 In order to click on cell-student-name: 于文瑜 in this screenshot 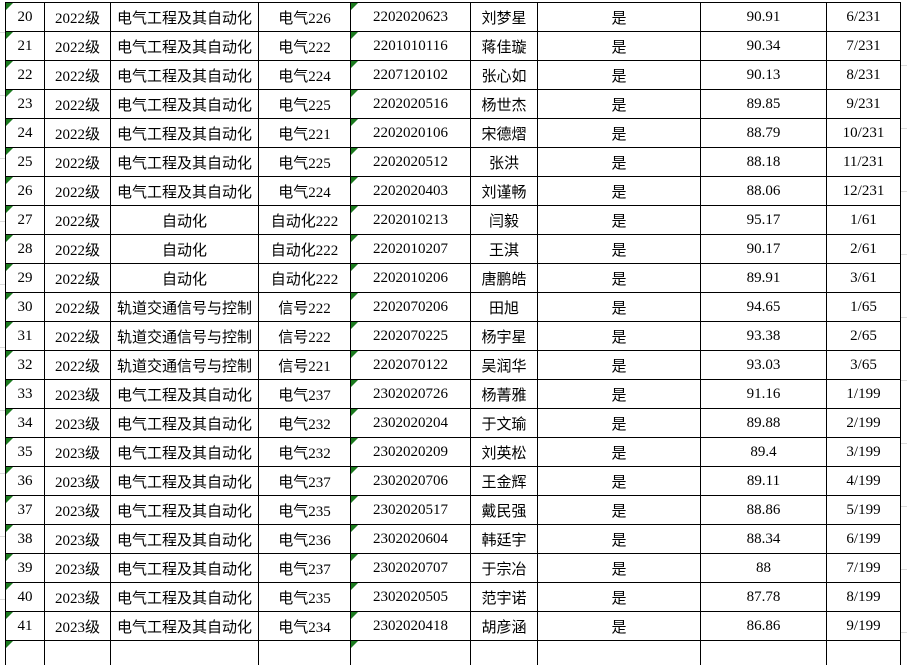, I will do `click(504, 423)`.